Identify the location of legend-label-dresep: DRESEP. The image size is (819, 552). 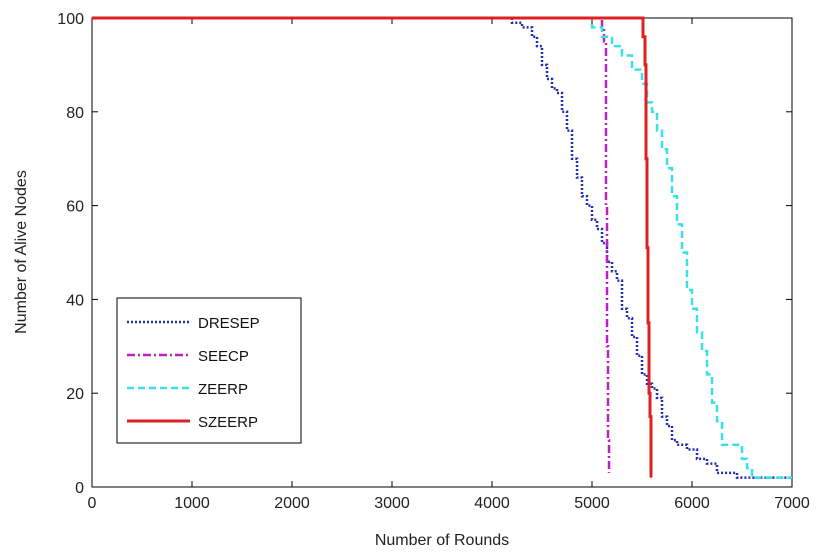
(229, 323).